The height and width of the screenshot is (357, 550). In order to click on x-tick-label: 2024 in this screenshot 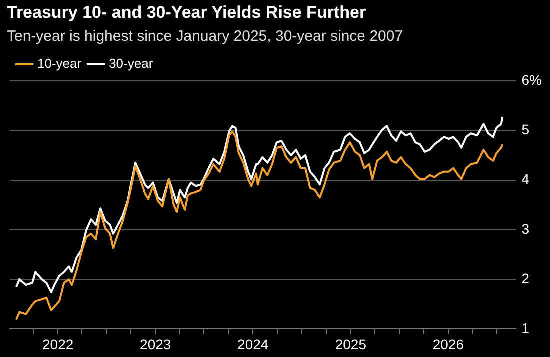, I will do `click(253, 344)`.